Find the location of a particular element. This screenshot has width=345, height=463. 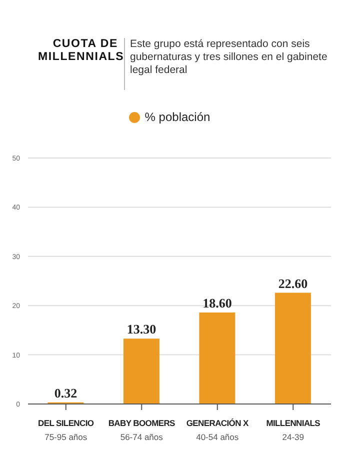

legend-label: % población is located at coordinates (177, 117).